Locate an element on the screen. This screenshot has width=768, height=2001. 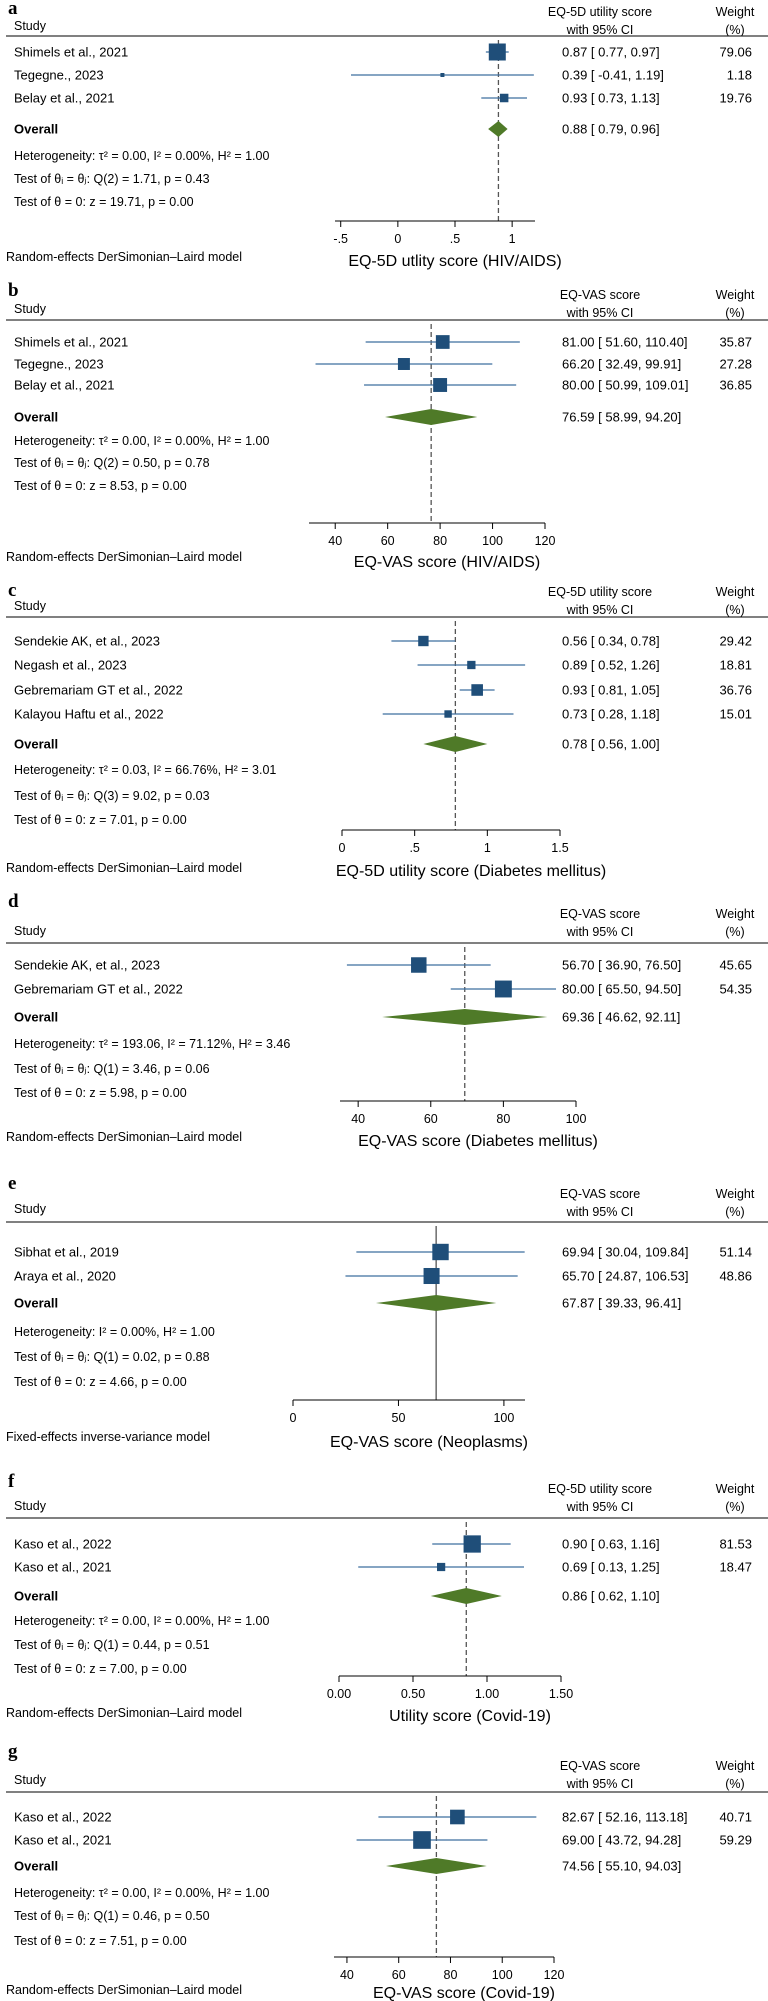
study-weight: 79.06 is located at coordinates (735, 52).